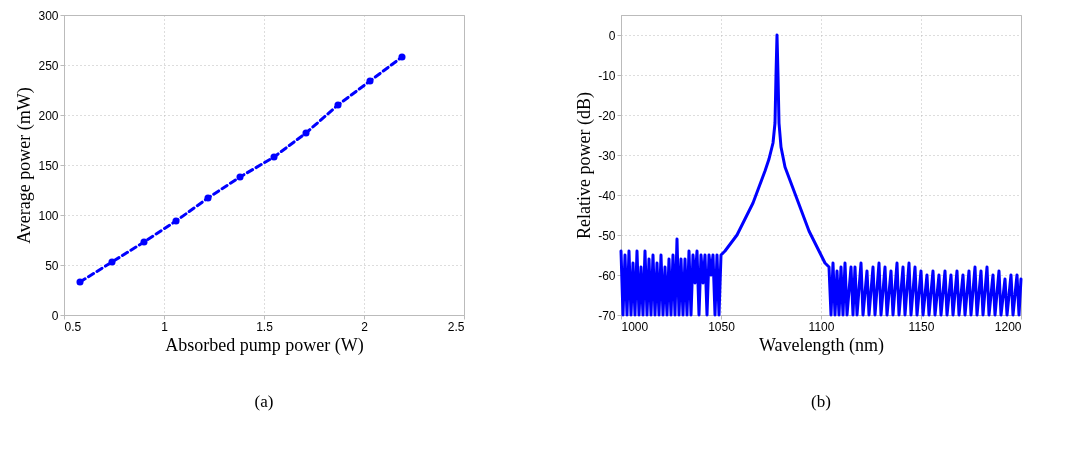 Image resolution: width=1089 pixels, height=466 pixels. Describe the element at coordinates (48, 15) in the screenshot. I see `y-tick-label: 300` at that location.